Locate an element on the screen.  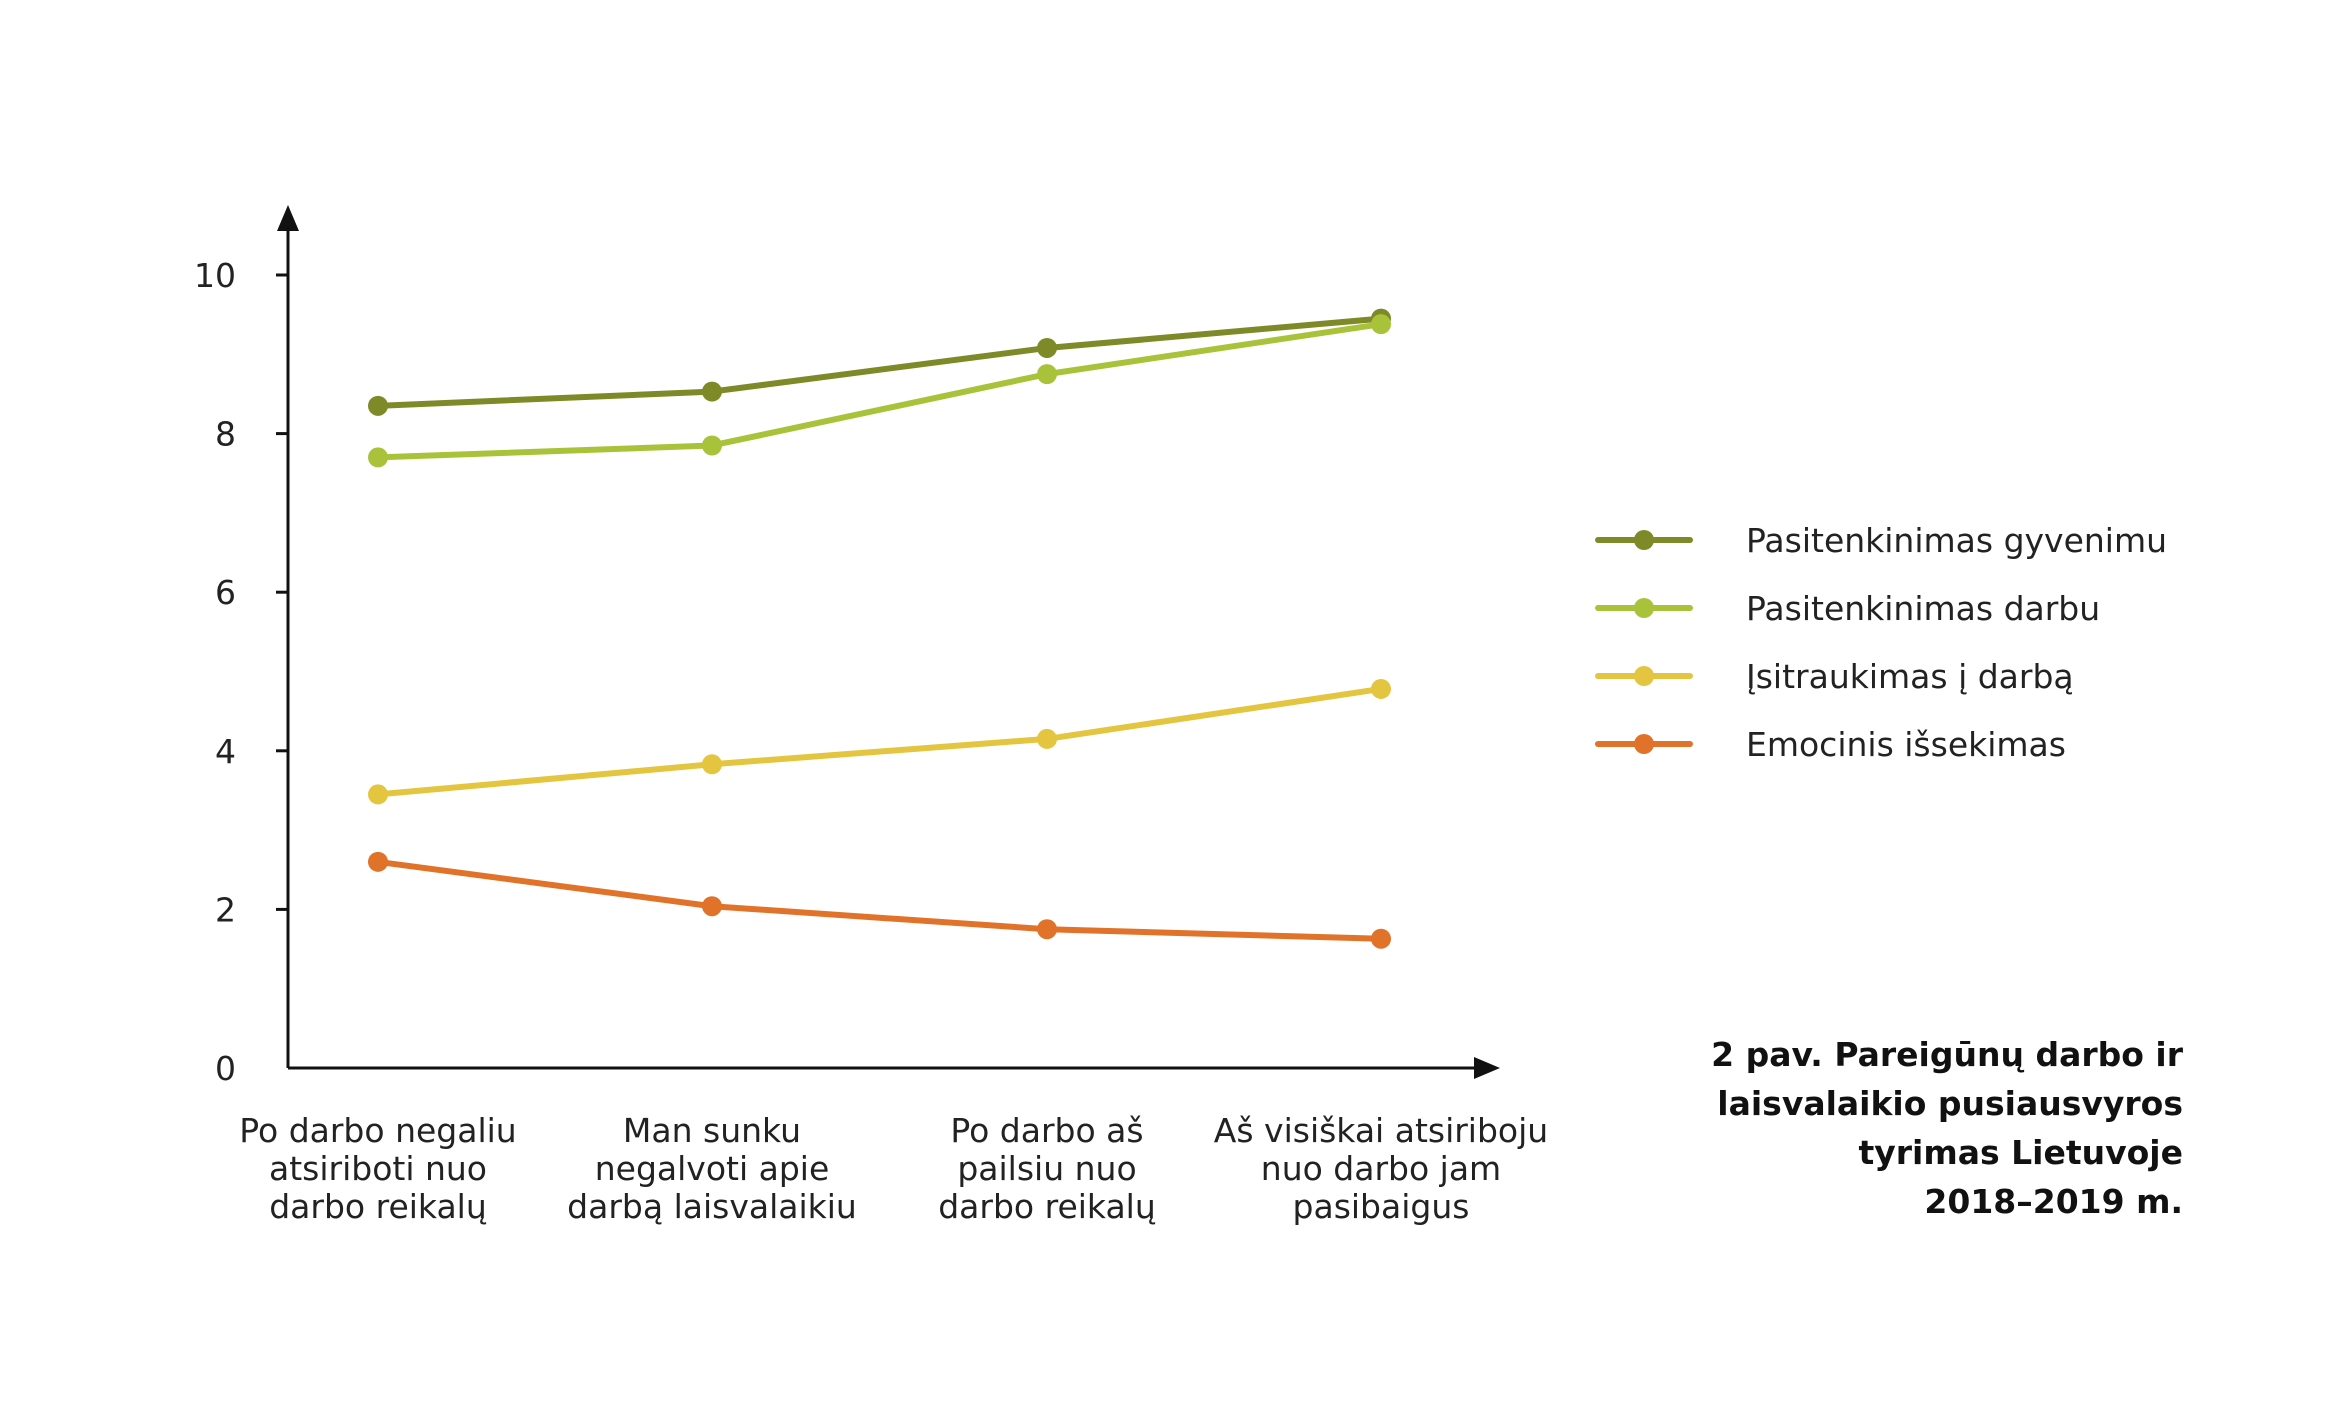
x-axis-arrow is located at coordinates (1487, 1068).